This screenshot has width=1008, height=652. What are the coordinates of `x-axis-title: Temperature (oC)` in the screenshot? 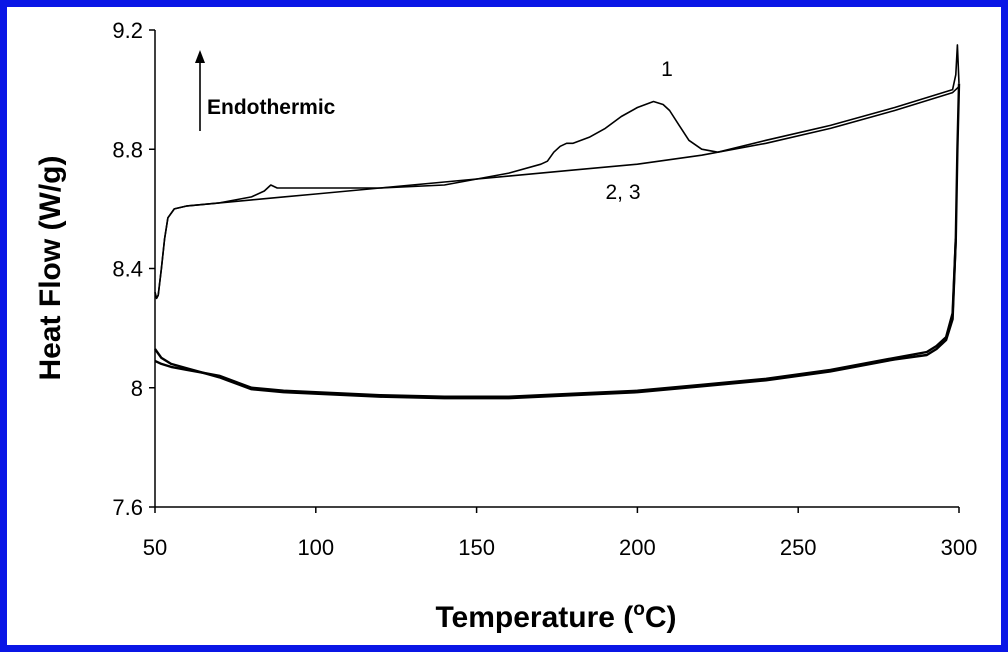 It's located at (555, 616).